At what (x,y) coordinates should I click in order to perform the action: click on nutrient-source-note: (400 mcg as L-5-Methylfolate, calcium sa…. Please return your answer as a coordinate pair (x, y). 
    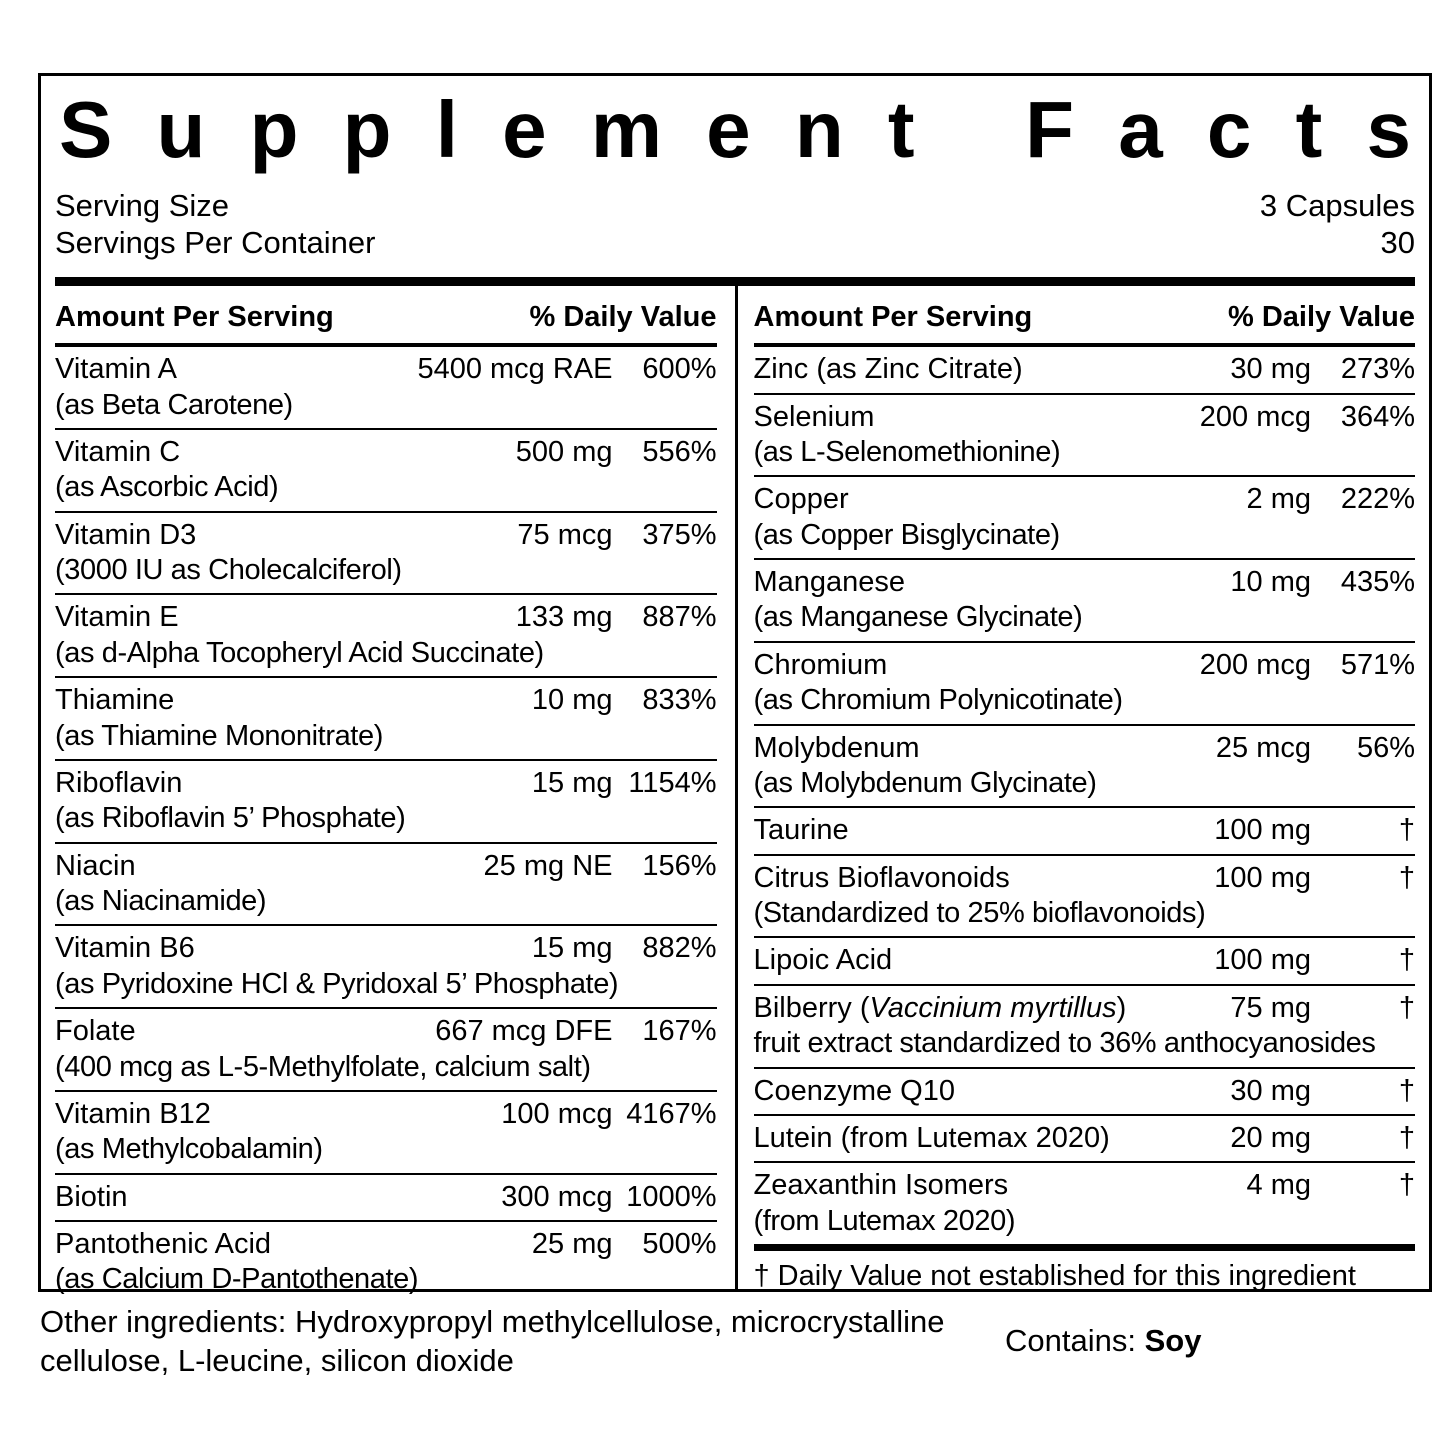
    Looking at the image, I should click on (323, 1066).